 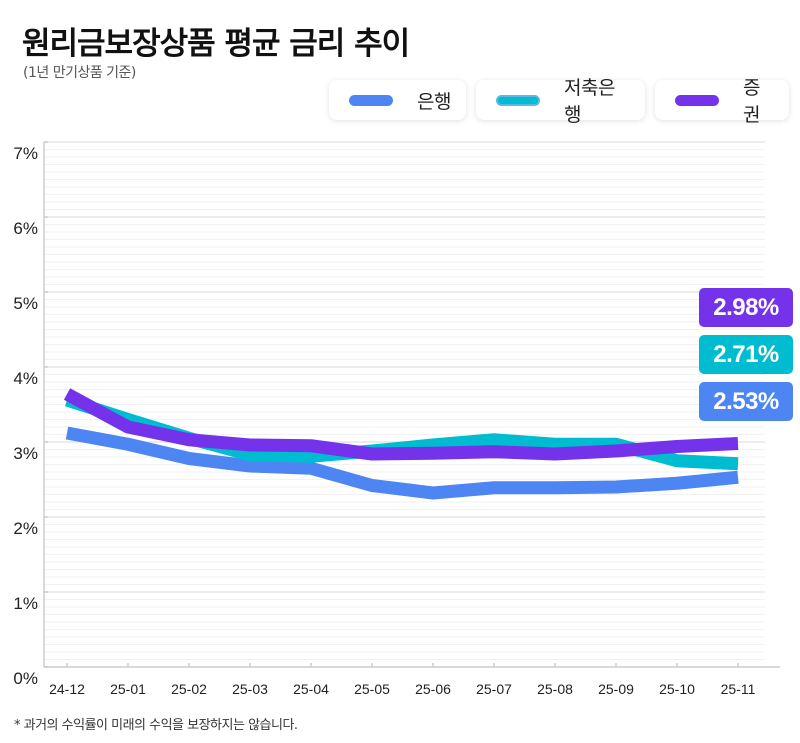 What do you see at coordinates (25, 153) in the screenshot?
I see `y-tick-label: 7%` at bounding box center [25, 153].